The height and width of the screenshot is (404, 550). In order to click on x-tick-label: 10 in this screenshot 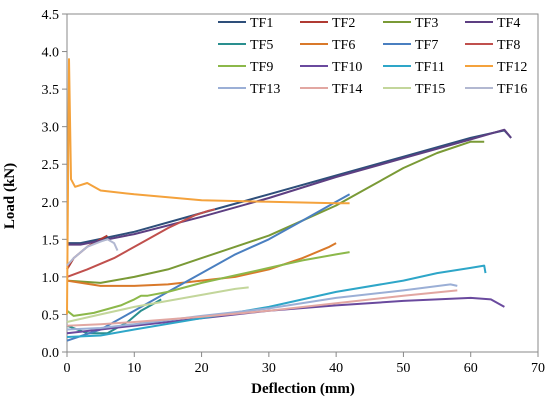, I will do `click(134, 368)`.